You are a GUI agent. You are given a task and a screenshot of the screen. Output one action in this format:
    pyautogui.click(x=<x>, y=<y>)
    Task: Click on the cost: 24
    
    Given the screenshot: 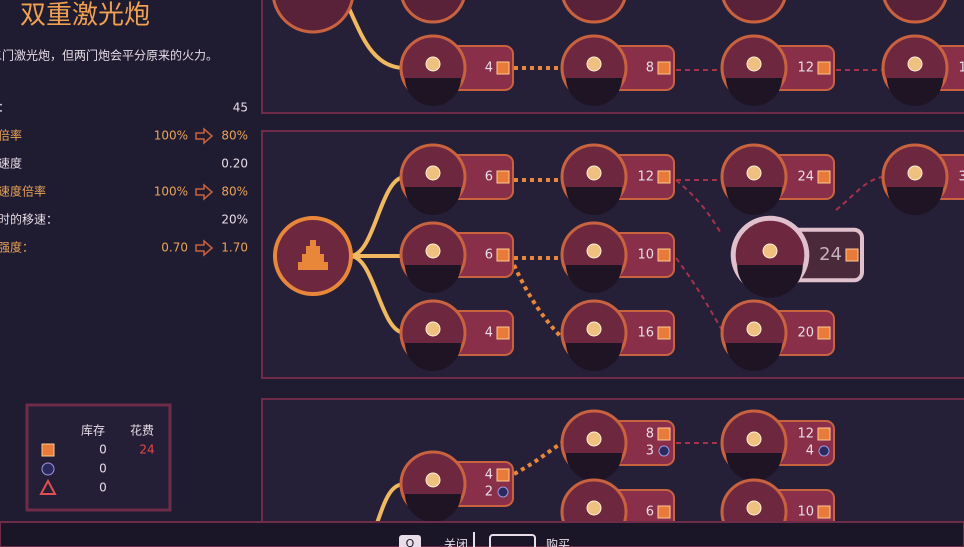 What is the action you would take?
    pyautogui.click(x=146, y=450)
    